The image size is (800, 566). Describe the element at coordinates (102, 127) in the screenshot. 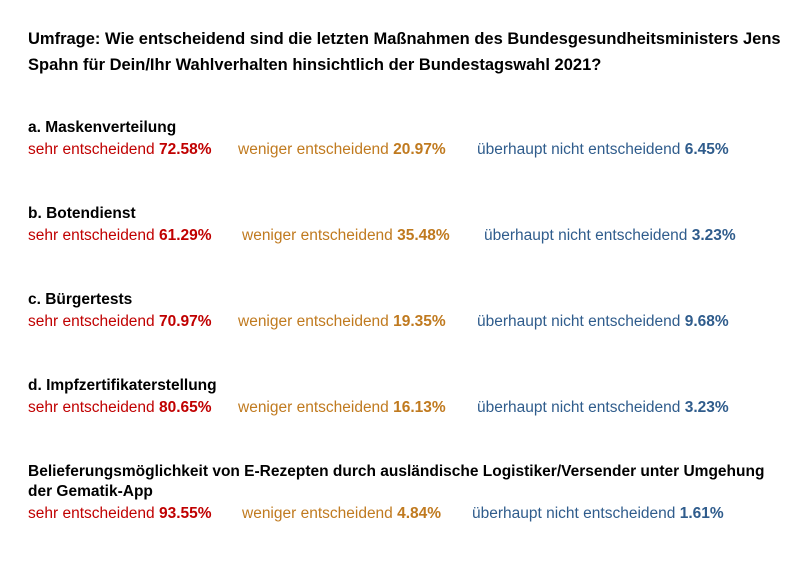

I see `item-label: a. Maskenverteilung` at that location.